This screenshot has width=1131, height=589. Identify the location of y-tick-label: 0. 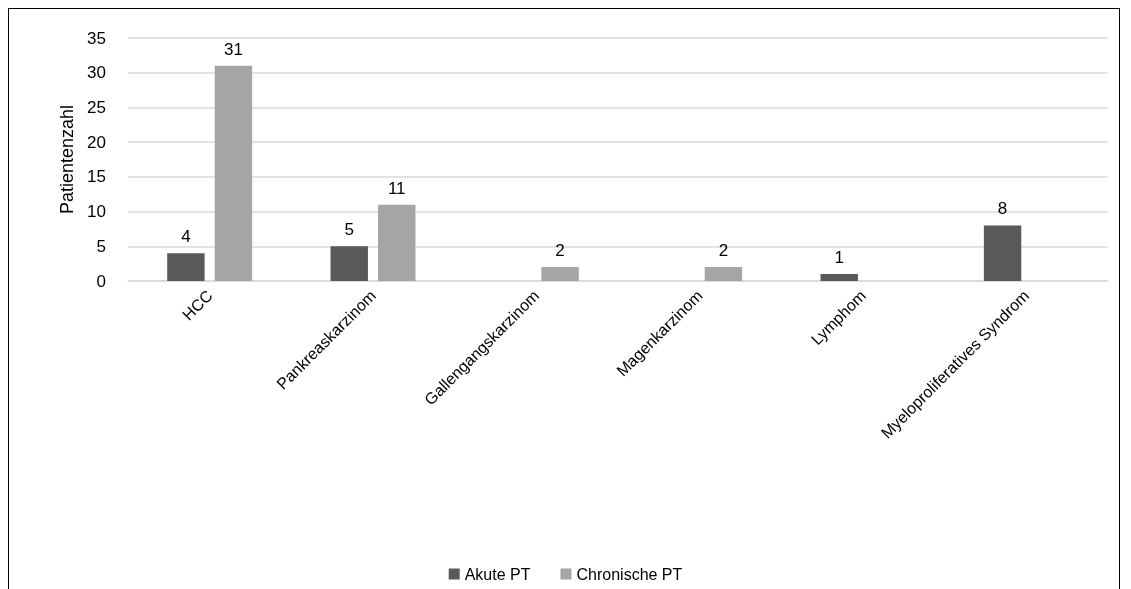
(101, 281).